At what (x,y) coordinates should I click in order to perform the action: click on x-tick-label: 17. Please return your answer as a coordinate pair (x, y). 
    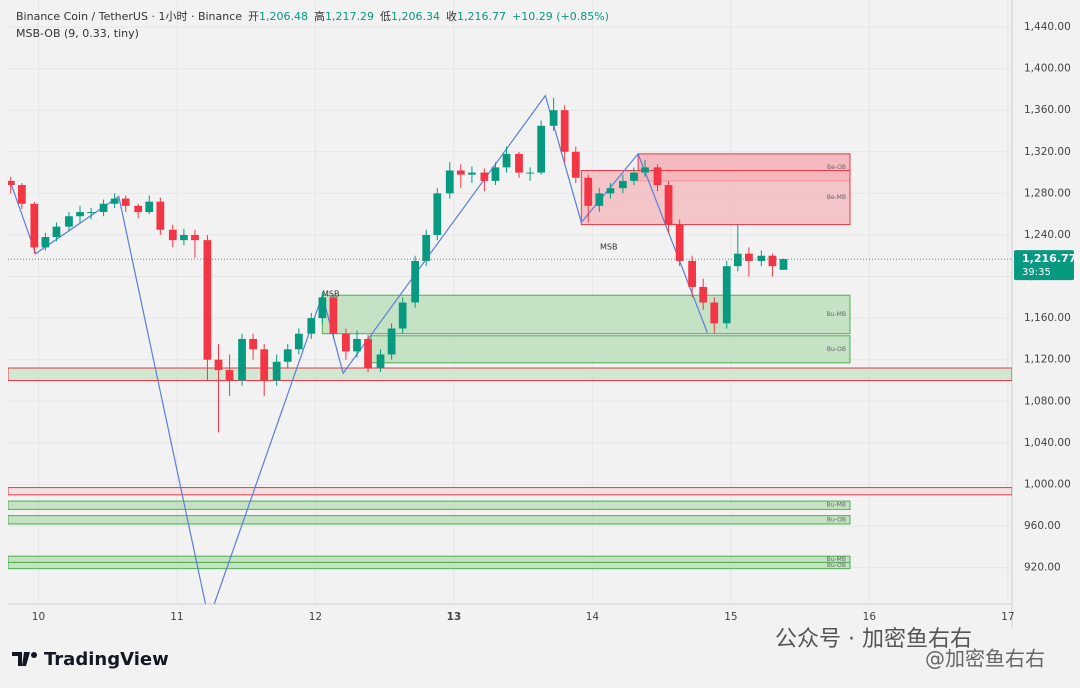
    Looking at the image, I should click on (1007, 617).